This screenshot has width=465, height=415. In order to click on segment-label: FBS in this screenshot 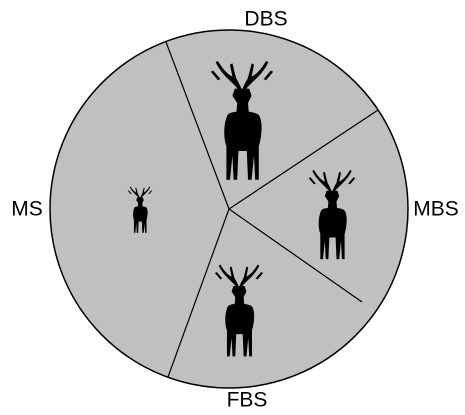, I will do `click(247, 400)`.